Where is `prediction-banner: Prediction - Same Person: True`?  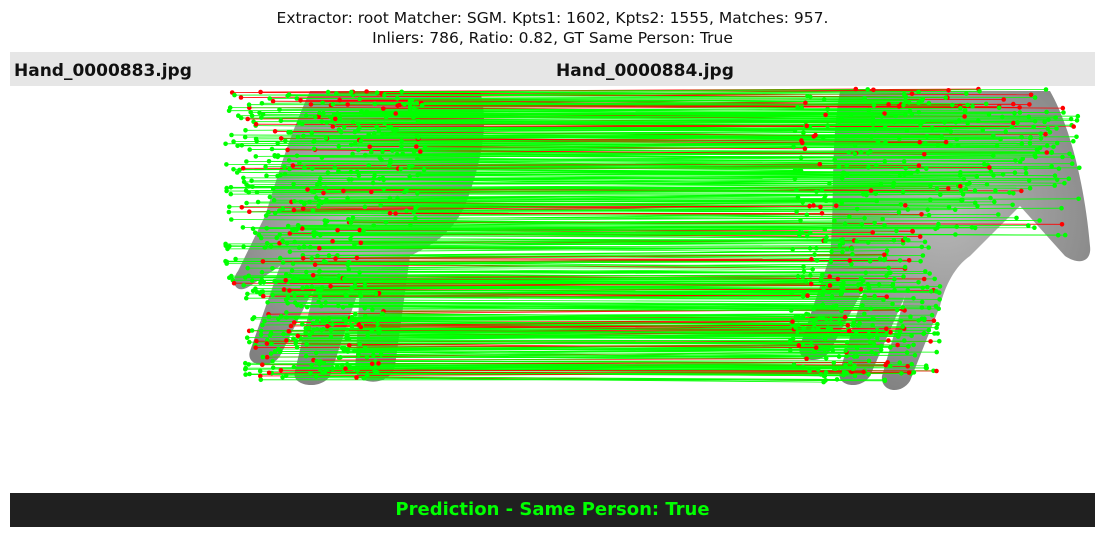 prediction-banner: Prediction - Same Person: True is located at coordinates (552, 510).